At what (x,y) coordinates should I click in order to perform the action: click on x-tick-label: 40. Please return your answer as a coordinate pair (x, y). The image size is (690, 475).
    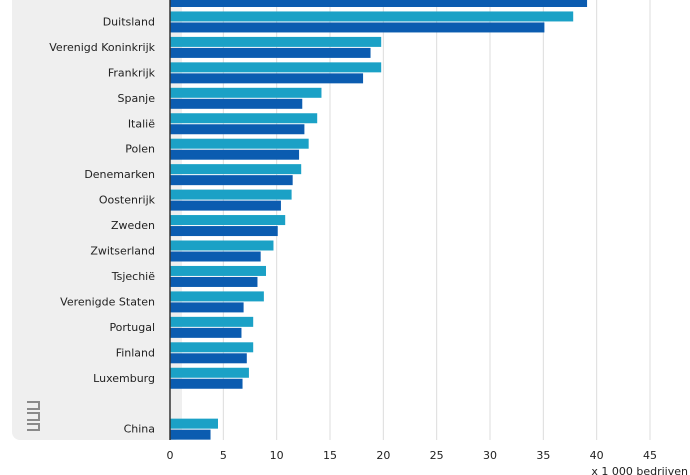
    Looking at the image, I should click on (597, 455).